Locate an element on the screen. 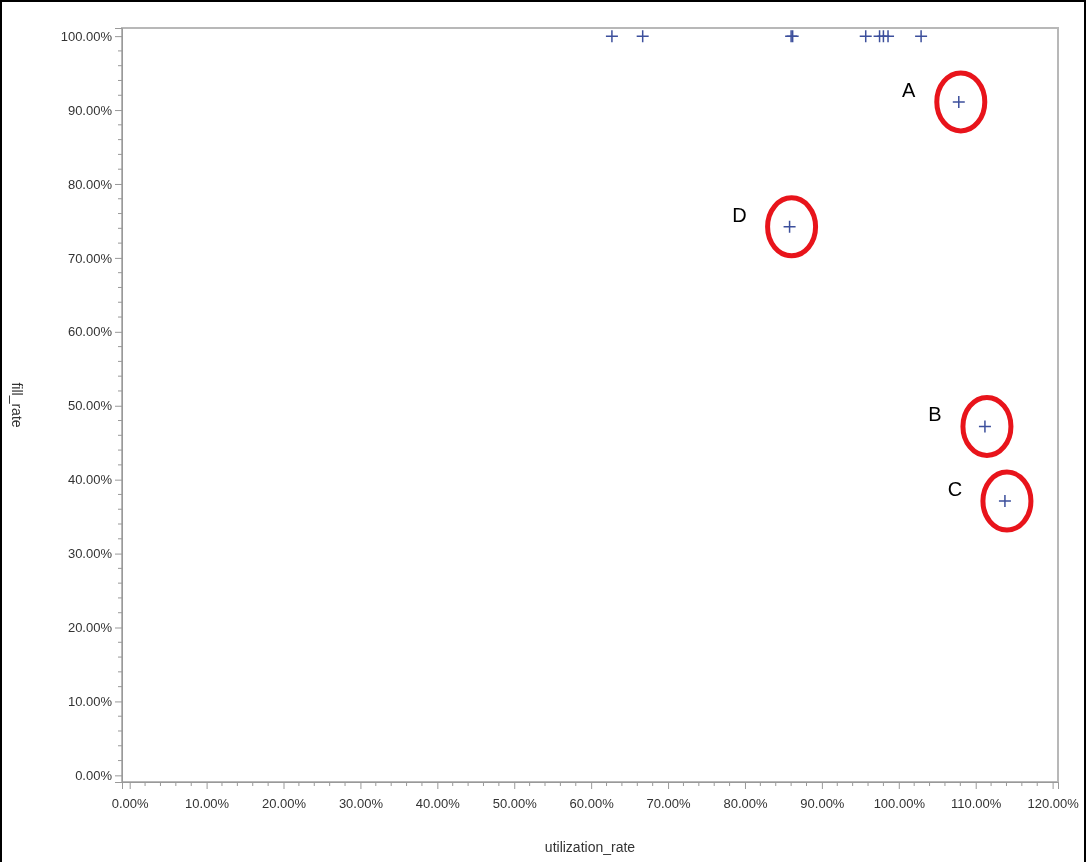  x-axis-title: utilization_rate is located at coordinates (590, 847).